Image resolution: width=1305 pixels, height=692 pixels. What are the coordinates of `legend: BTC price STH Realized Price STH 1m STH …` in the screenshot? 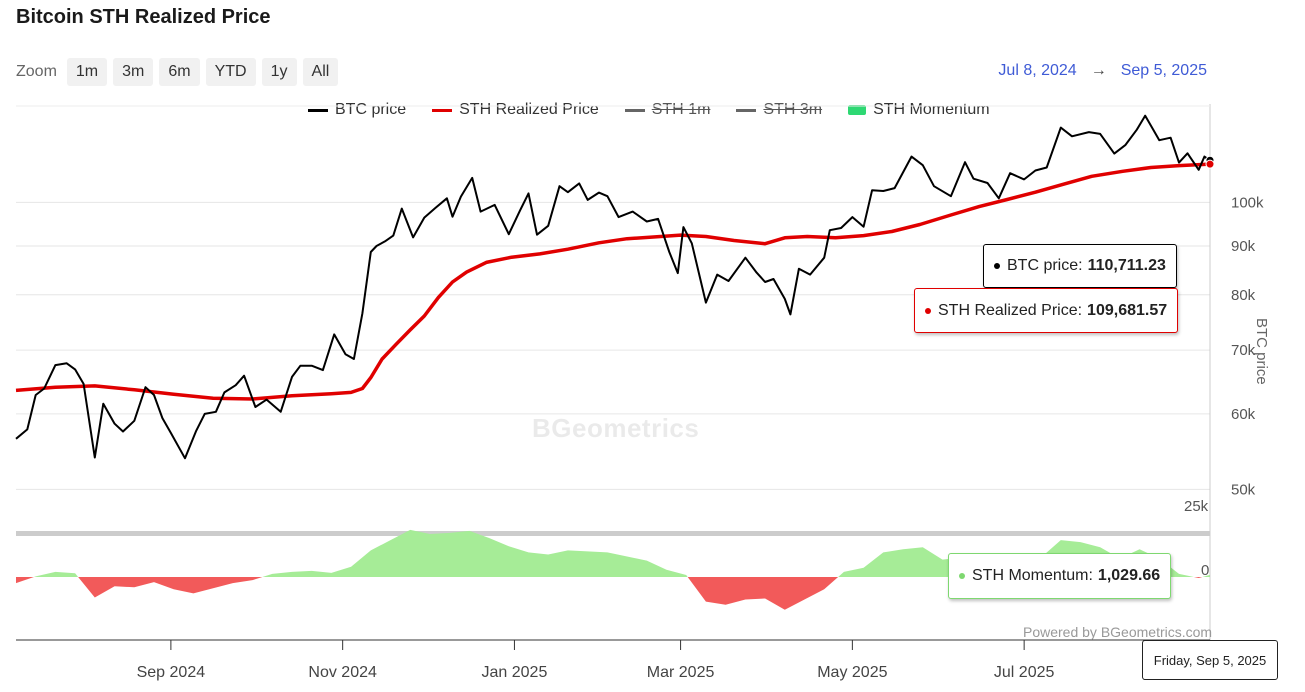 It's located at (649, 110).